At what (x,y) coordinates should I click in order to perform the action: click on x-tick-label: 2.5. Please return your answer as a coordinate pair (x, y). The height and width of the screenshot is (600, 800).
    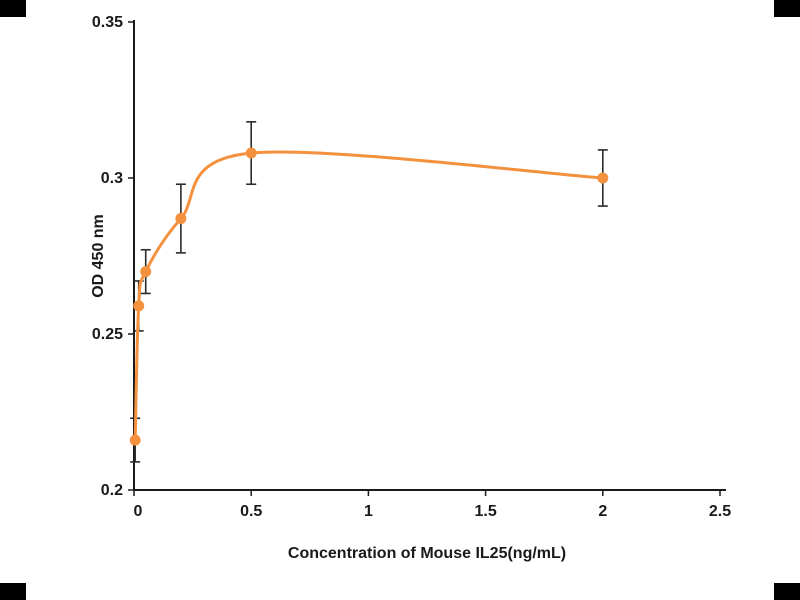
    Looking at the image, I should click on (720, 511).